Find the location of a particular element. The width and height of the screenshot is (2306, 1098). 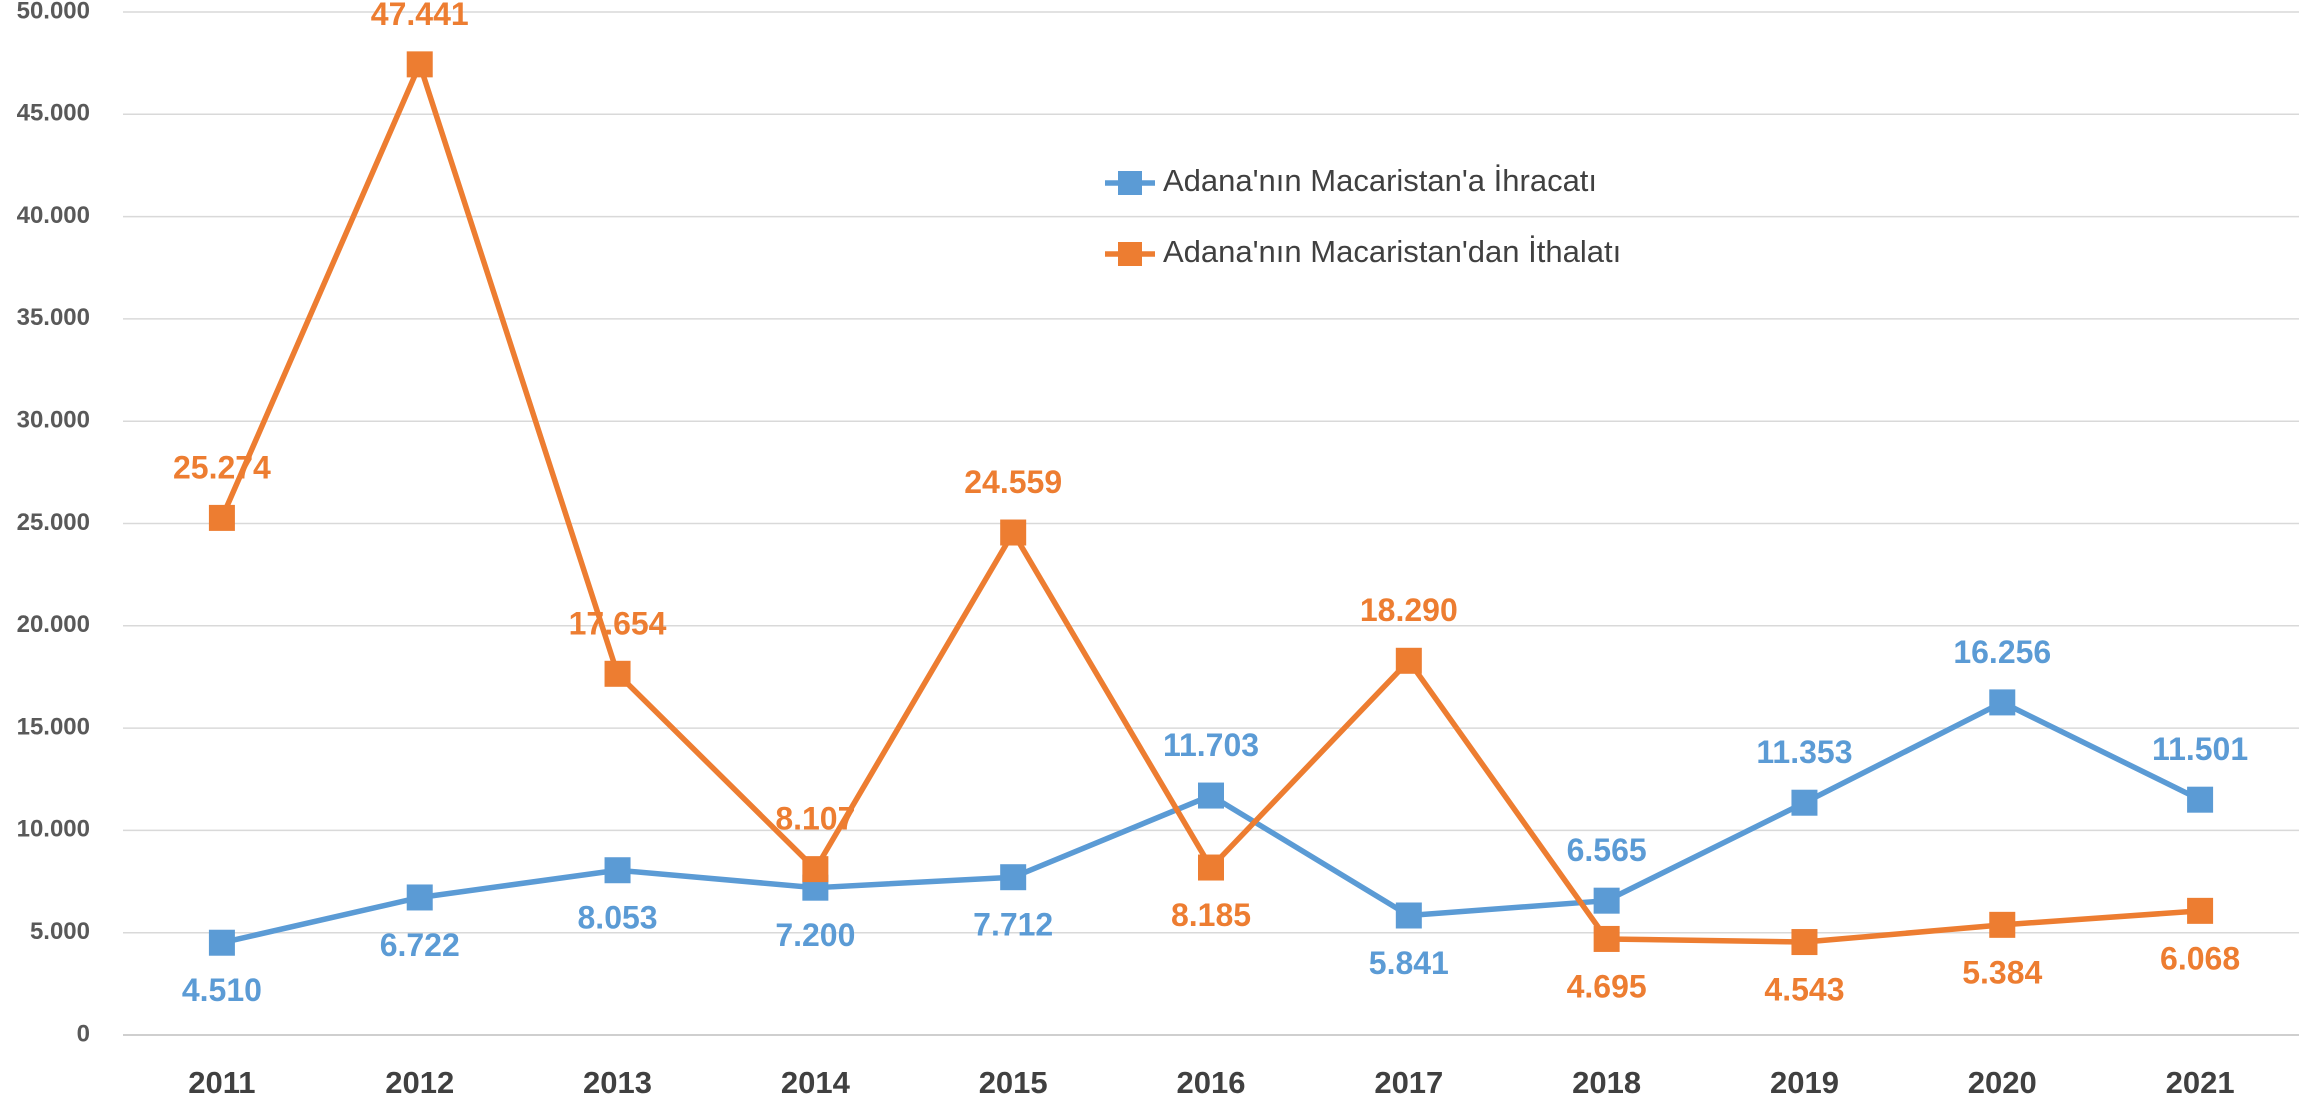

data-label: 17.654 is located at coordinates (618, 623).